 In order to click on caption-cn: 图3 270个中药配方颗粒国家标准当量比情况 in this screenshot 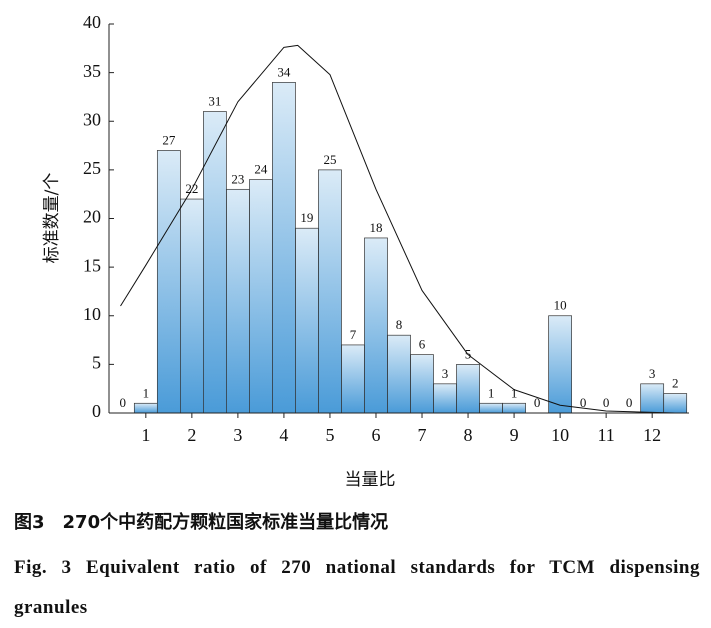, I will do `click(201, 522)`.